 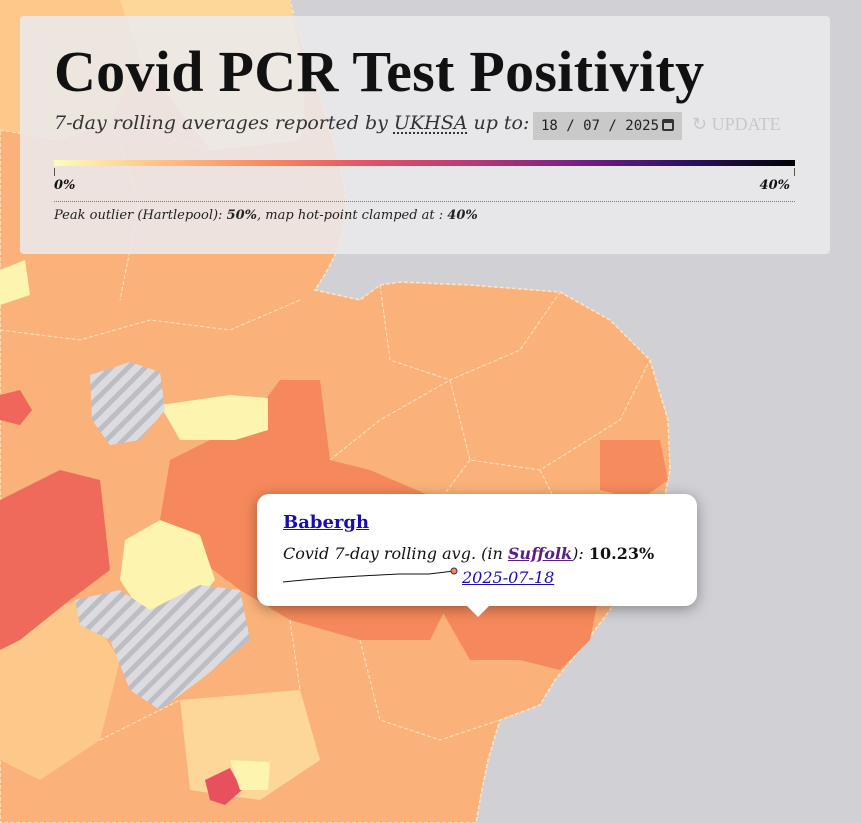 I want to click on color-scale, so click(x=424, y=163).